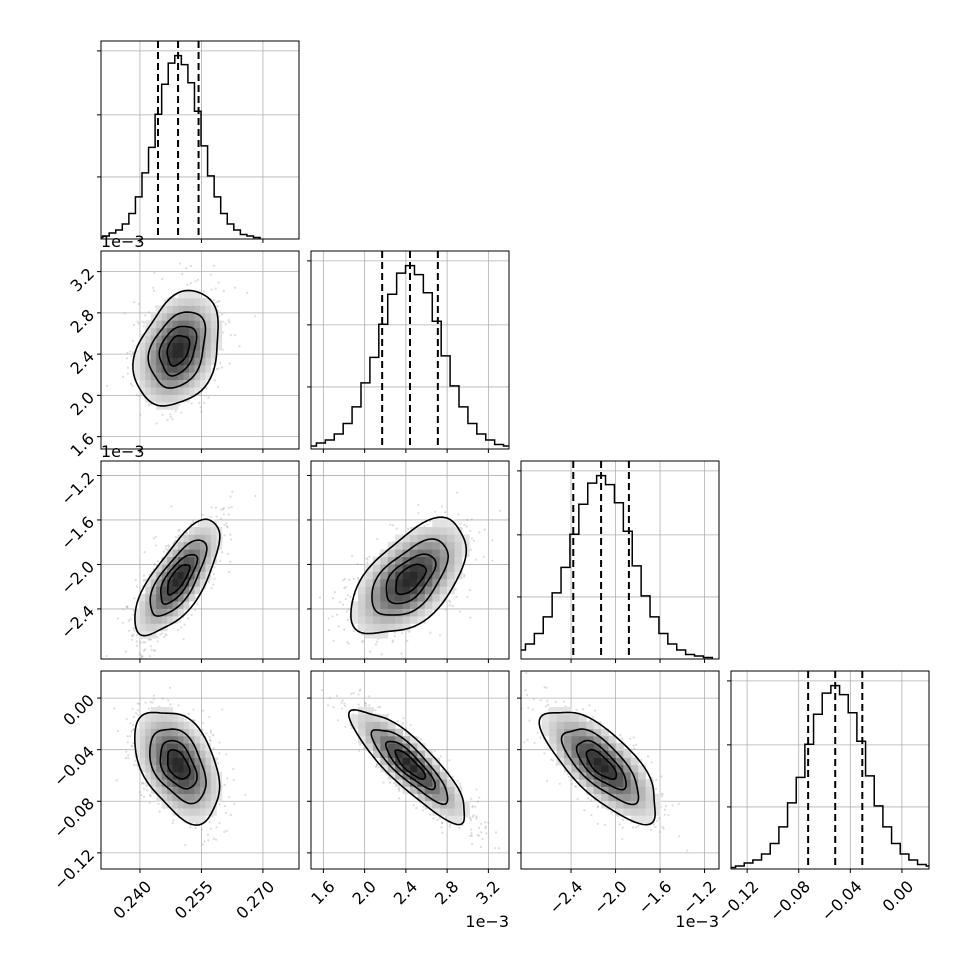 This screenshot has width=970, height=970. Describe the element at coordinates (78, 710) in the screenshot. I see `y-tick-label: 0.00` at that location.